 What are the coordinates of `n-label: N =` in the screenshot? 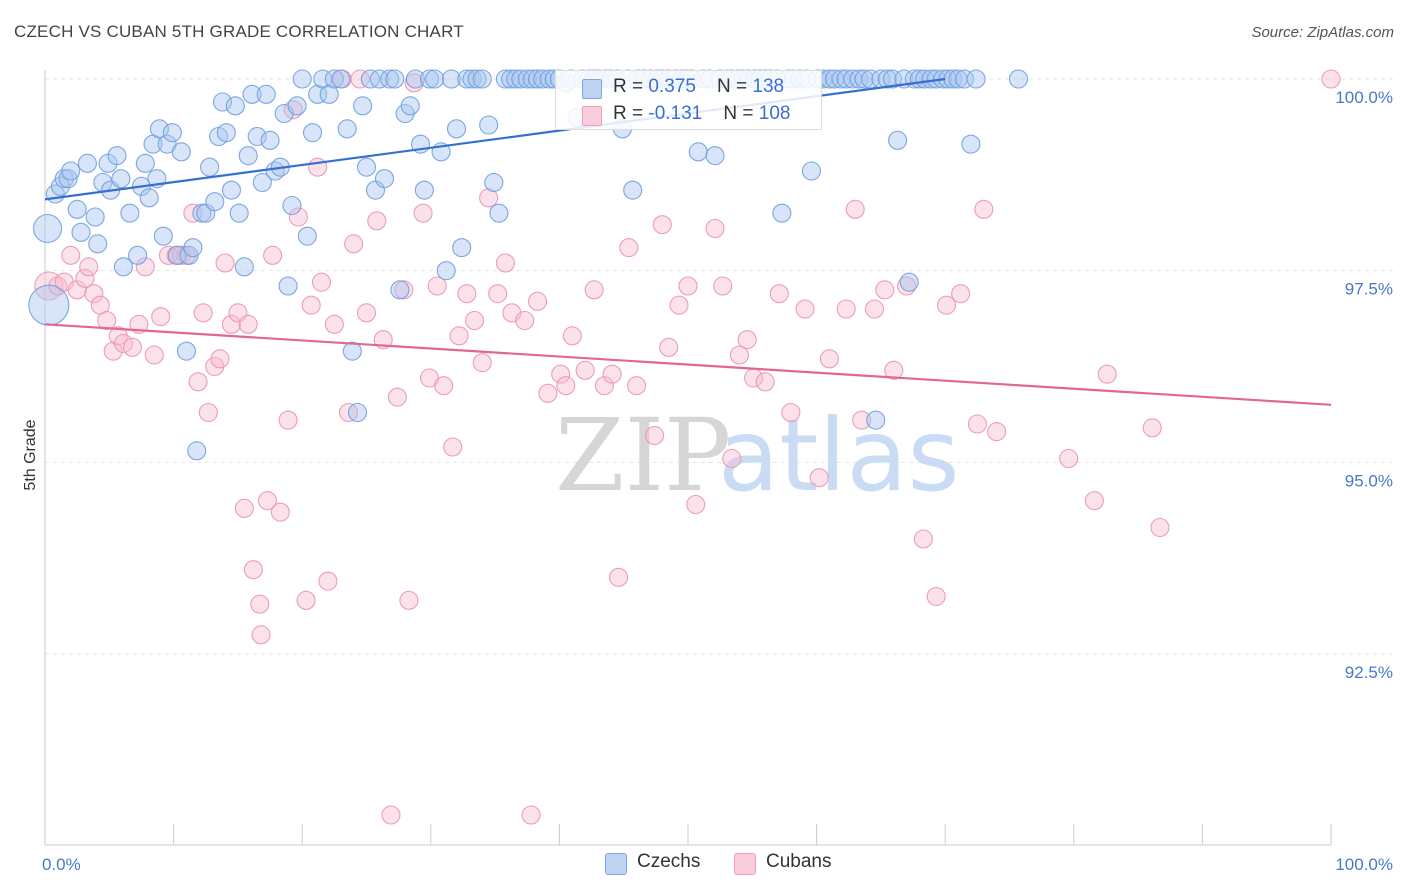 It's located at (735, 86).